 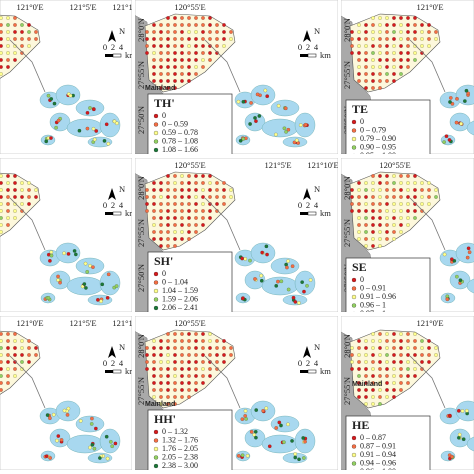 I want to click on lon-label: 121°10'E, so click(x=127, y=7).